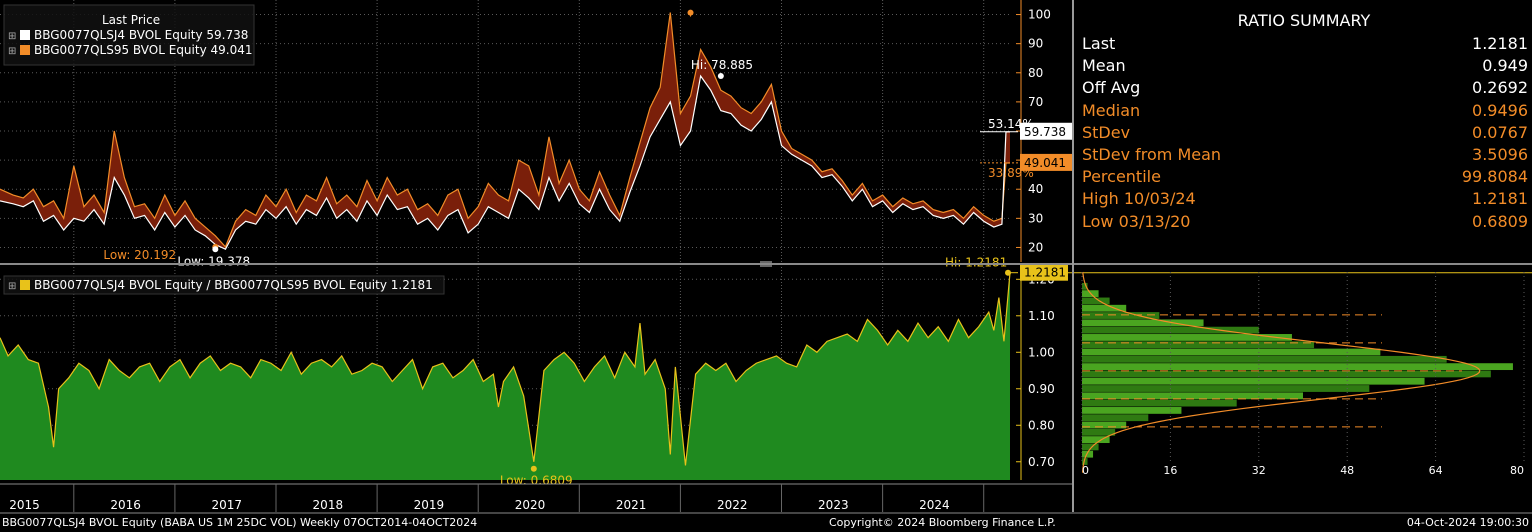  Describe the element at coordinates (942, 522) in the screenshot. I see `footer-copyright: Copyright© 2024 Bloomberg Finance L.P.` at that location.